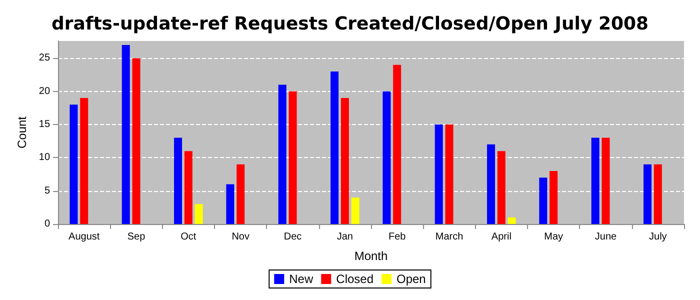 The height and width of the screenshot is (300, 700). Describe the element at coordinates (658, 237) in the screenshot. I see `x-tick-label: July` at that location.